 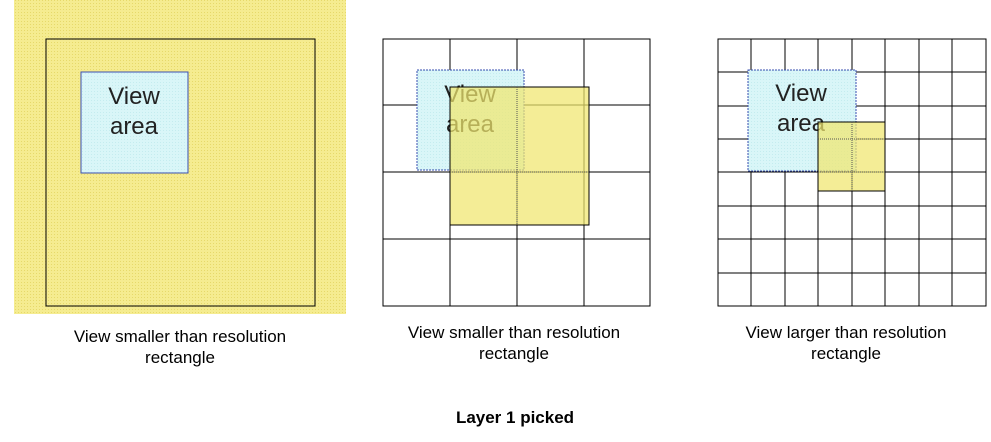 I want to click on panel-3-caption: View larger than resolution rectangle, so click(x=846, y=343).